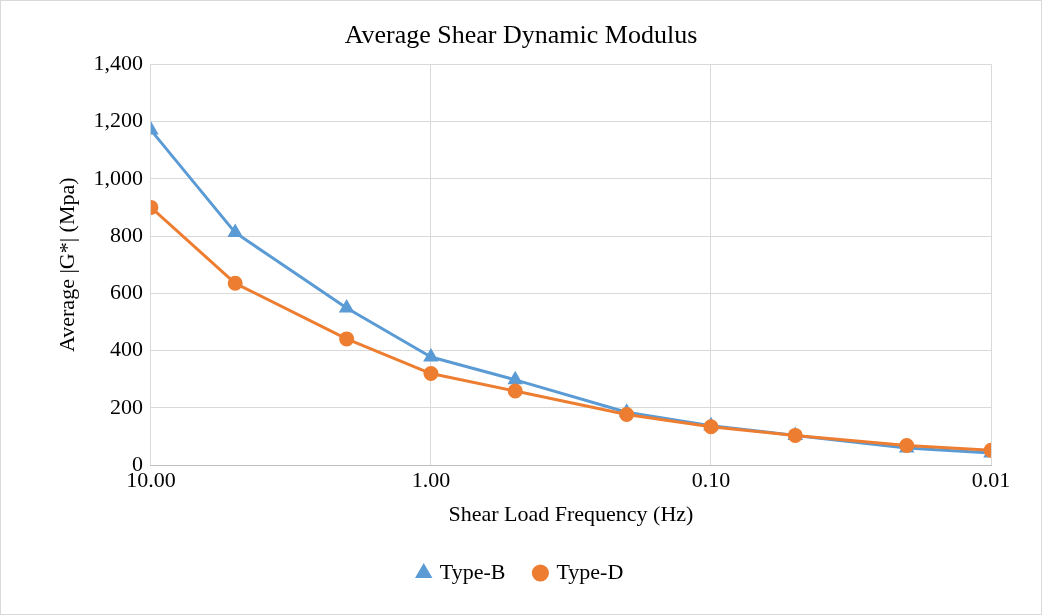 This screenshot has height=615, width=1042. What do you see at coordinates (126, 406) in the screenshot?
I see `y-tick-label: 200` at bounding box center [126, 406].